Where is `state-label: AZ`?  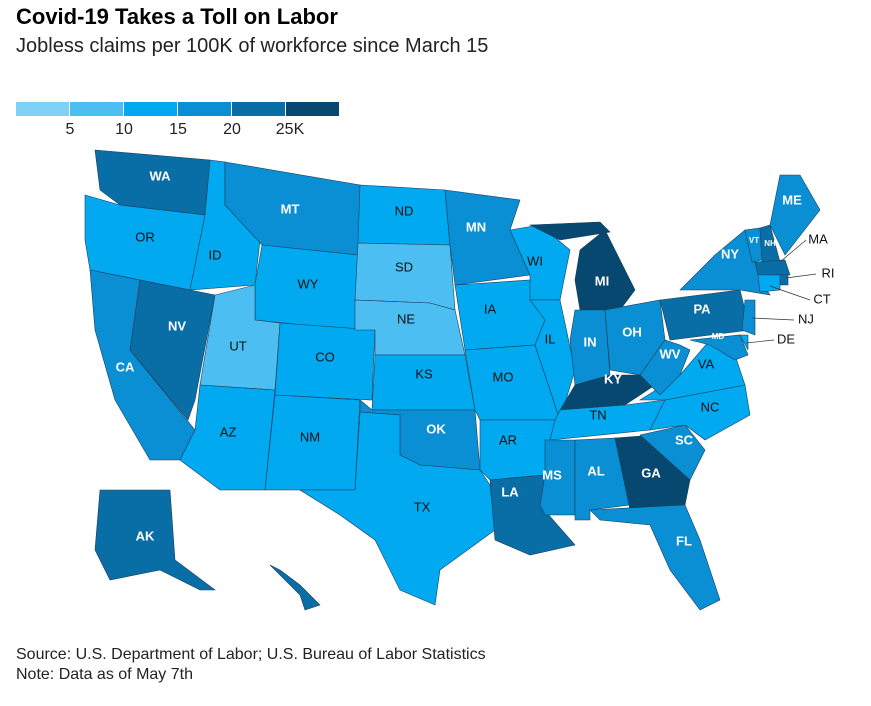
state-label: AZ is located at coordinates (228, 431).